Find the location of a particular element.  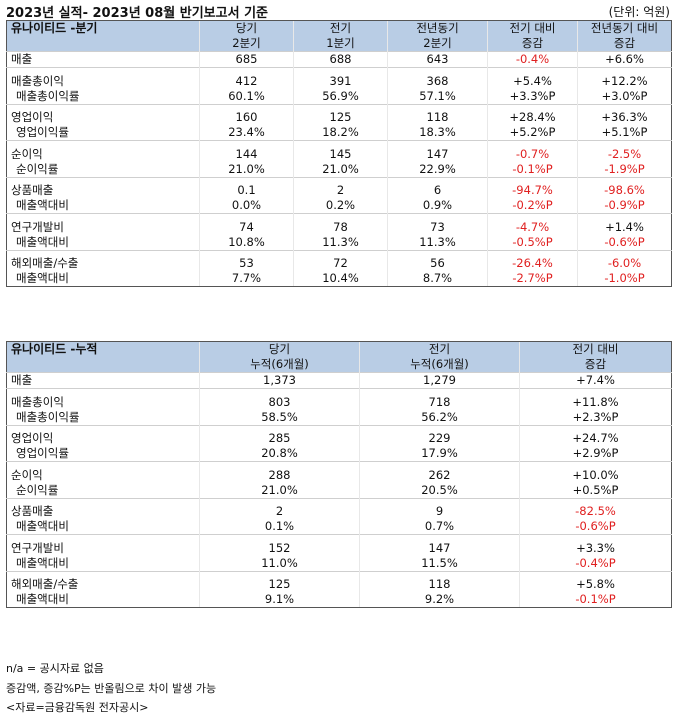

table-cell: 57.1% is located at coordinates (437, 96).